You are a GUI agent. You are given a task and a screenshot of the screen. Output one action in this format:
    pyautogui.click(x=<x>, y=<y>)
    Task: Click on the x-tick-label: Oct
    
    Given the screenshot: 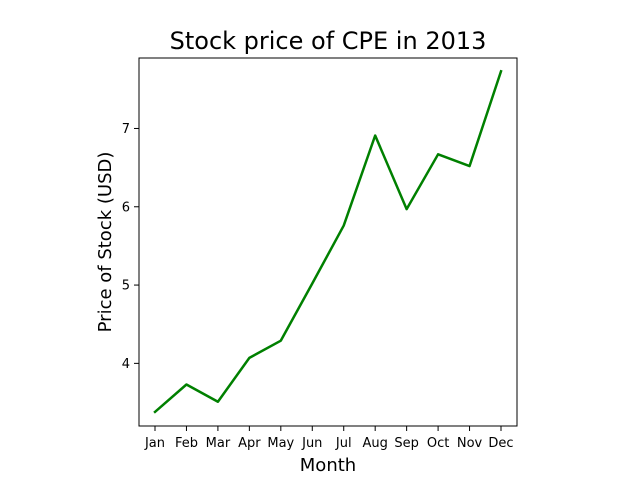 What is the action you would take?
    pyautogui.click(x=438, y=443)
    